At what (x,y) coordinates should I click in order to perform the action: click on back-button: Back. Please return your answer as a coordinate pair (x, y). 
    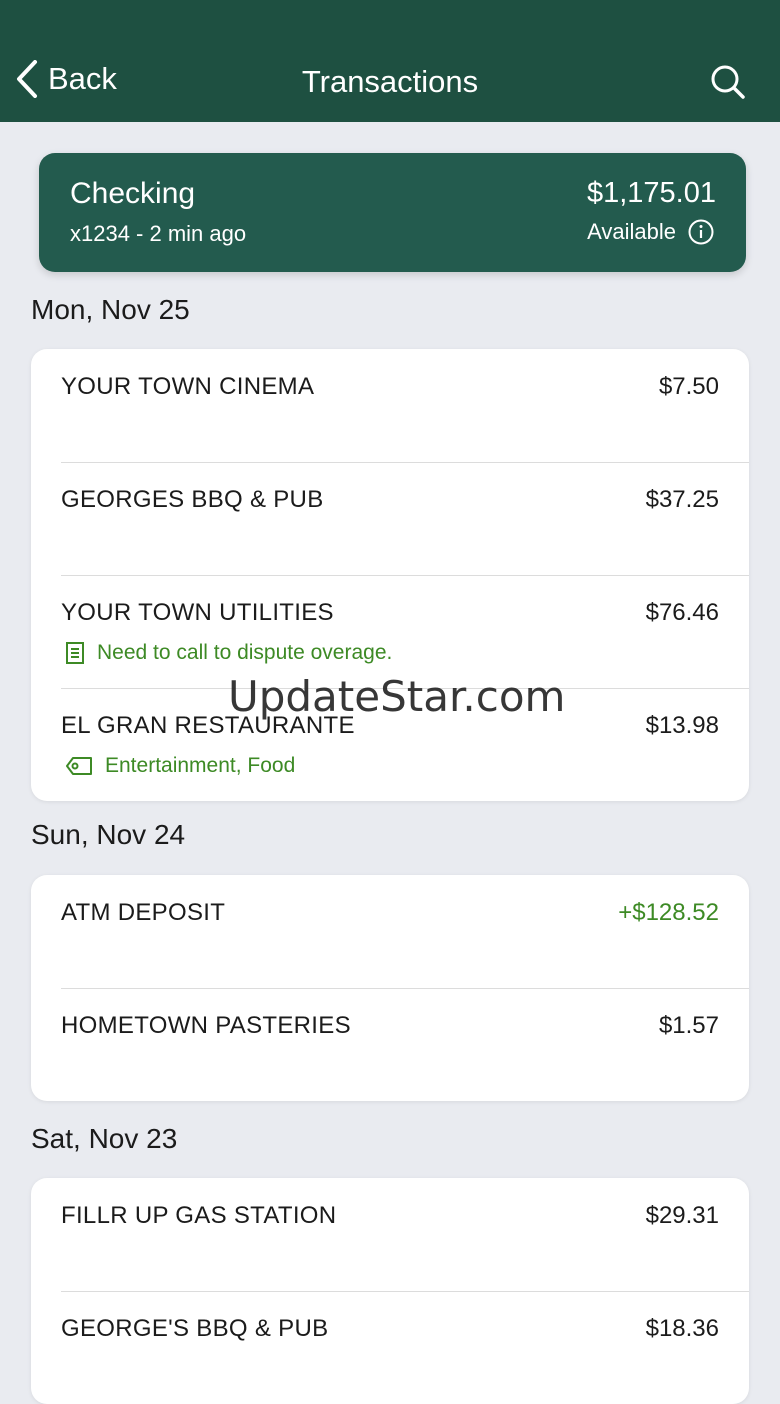
    Looking at the image, I should click on (66, 79).